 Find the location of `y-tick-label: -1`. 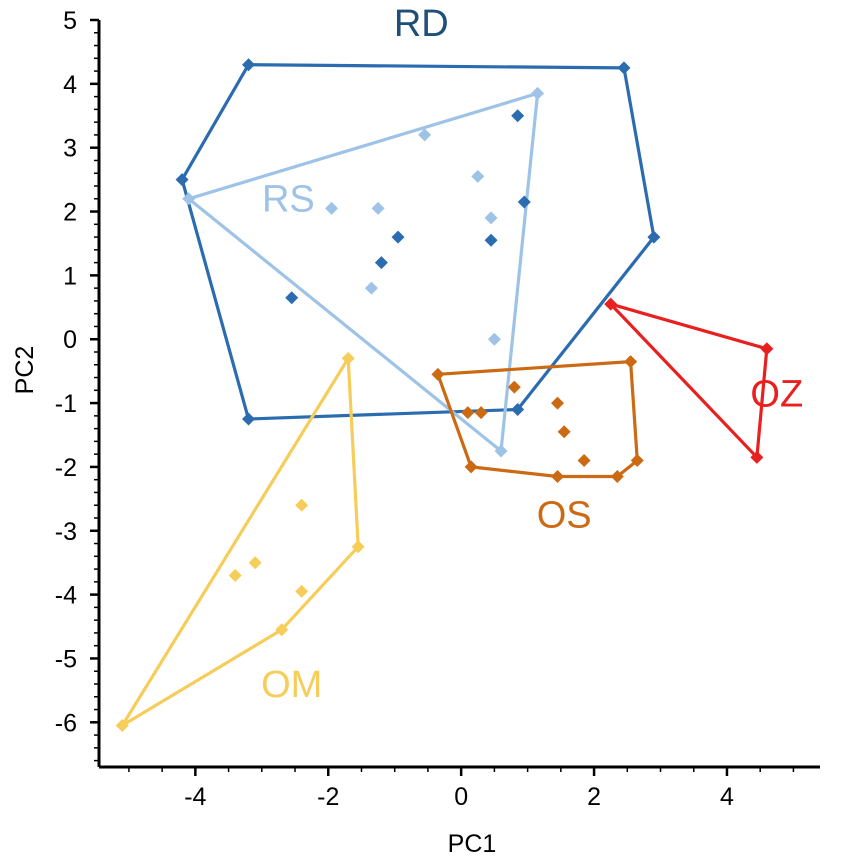

y-tick-label: -1 is located at coordinates (66, 404).